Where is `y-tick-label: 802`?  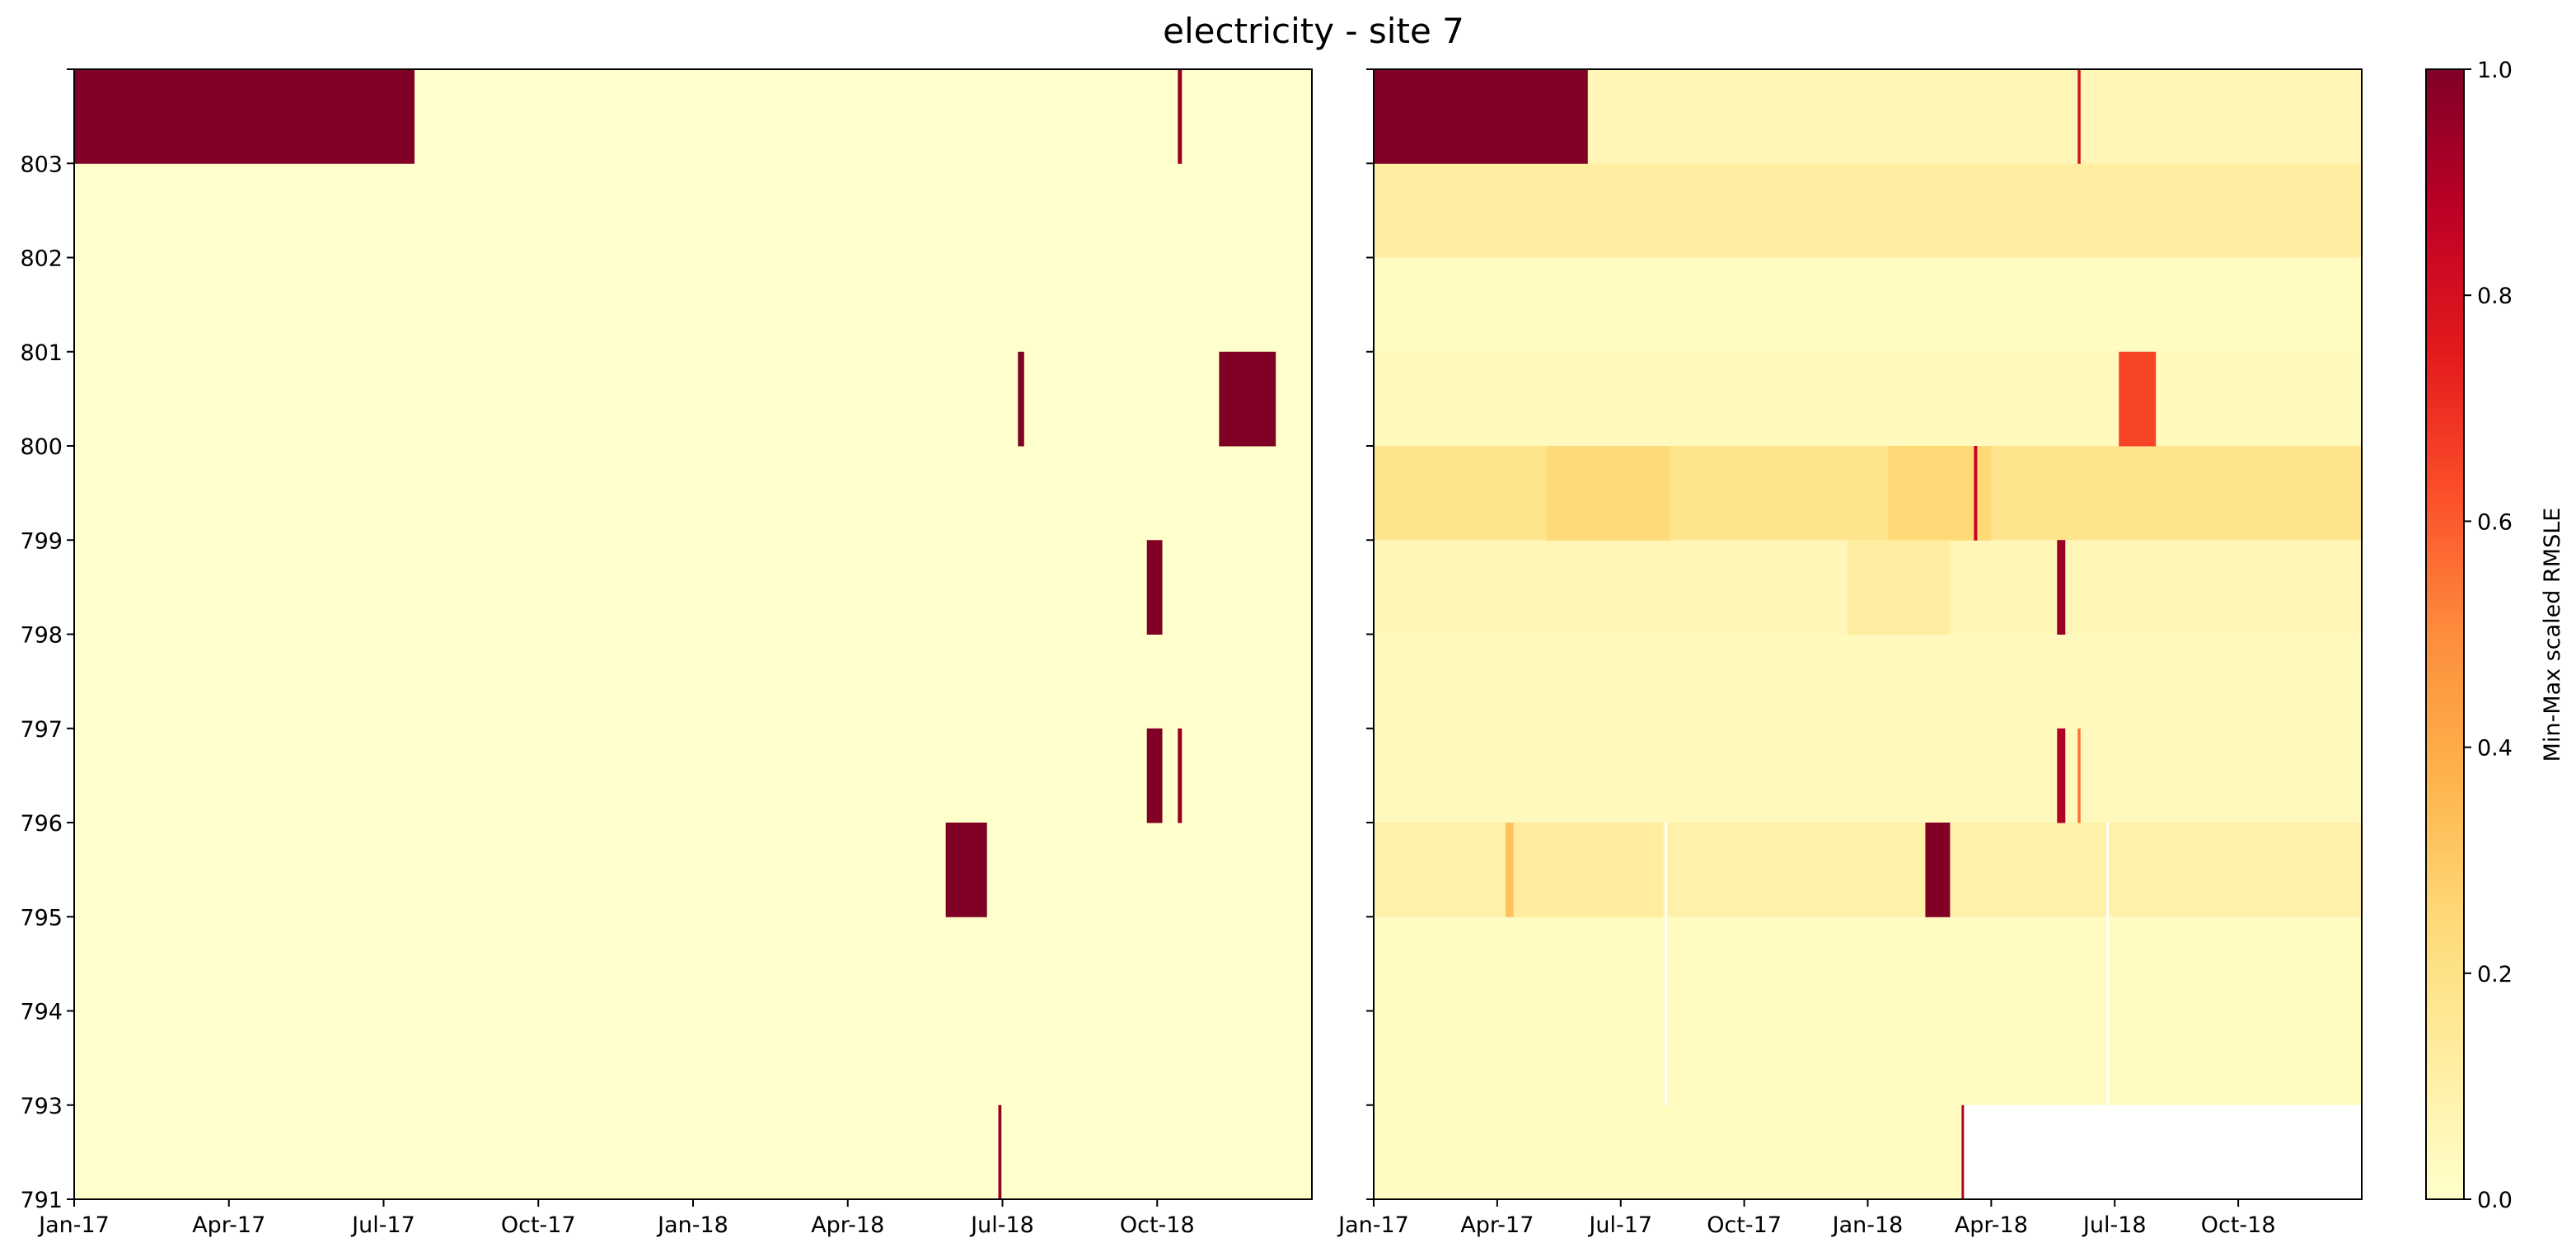 y-tick-label: 802 is located at coordinates (41, 259).